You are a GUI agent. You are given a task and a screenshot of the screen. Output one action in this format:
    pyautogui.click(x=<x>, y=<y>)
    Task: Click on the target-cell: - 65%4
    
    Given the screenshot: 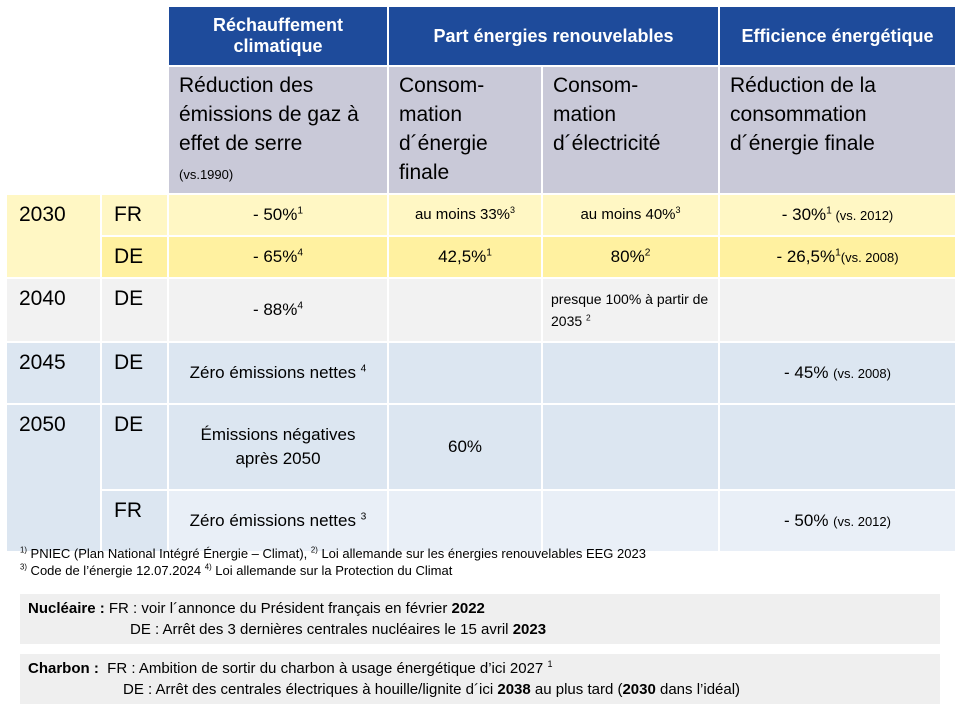 What is the action you would take?
    pyautogui.click(x=278, y=257)
    